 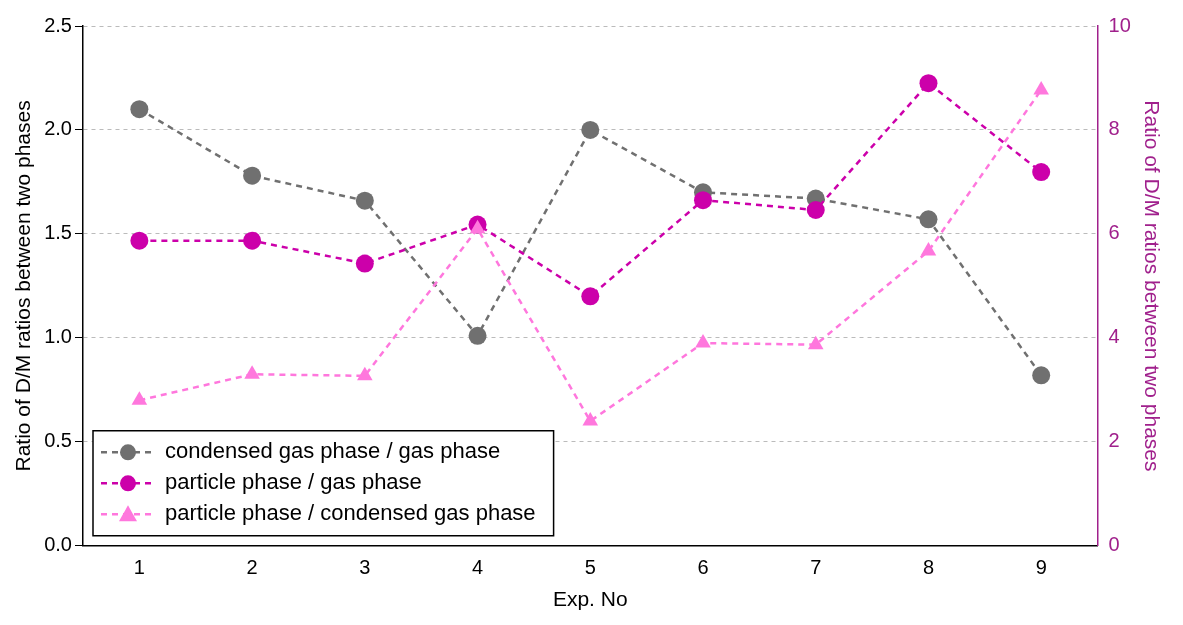 I want to click on x-tick-label: 4, so click(x=477, y=567).